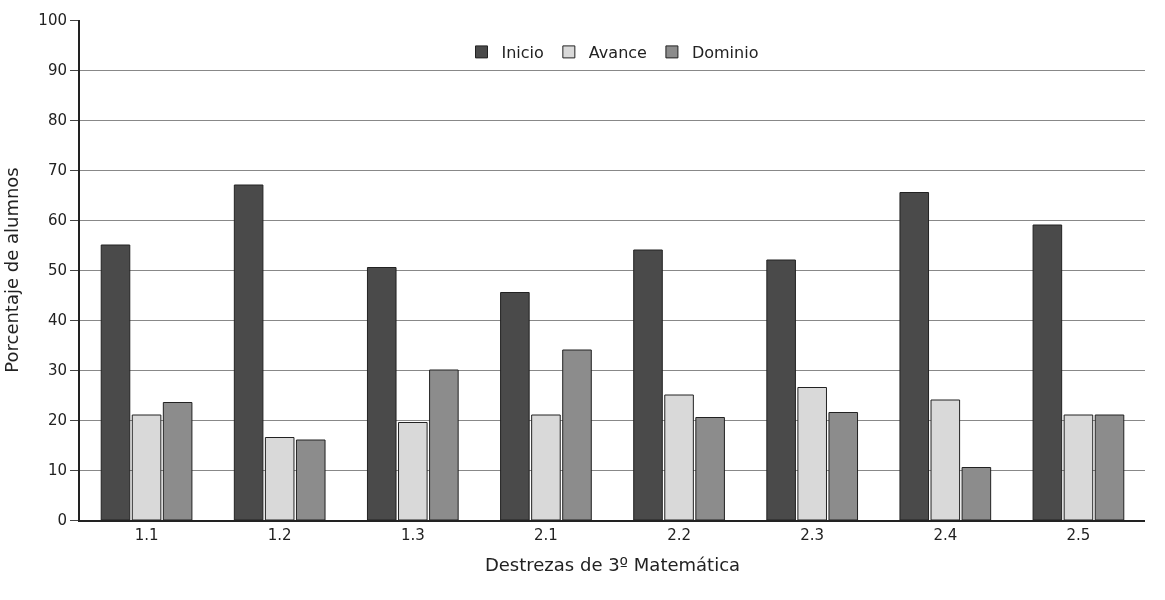 This screenshot has width=1165, height=600. I want to click on y-tick-label: 90, so click(57, 70).